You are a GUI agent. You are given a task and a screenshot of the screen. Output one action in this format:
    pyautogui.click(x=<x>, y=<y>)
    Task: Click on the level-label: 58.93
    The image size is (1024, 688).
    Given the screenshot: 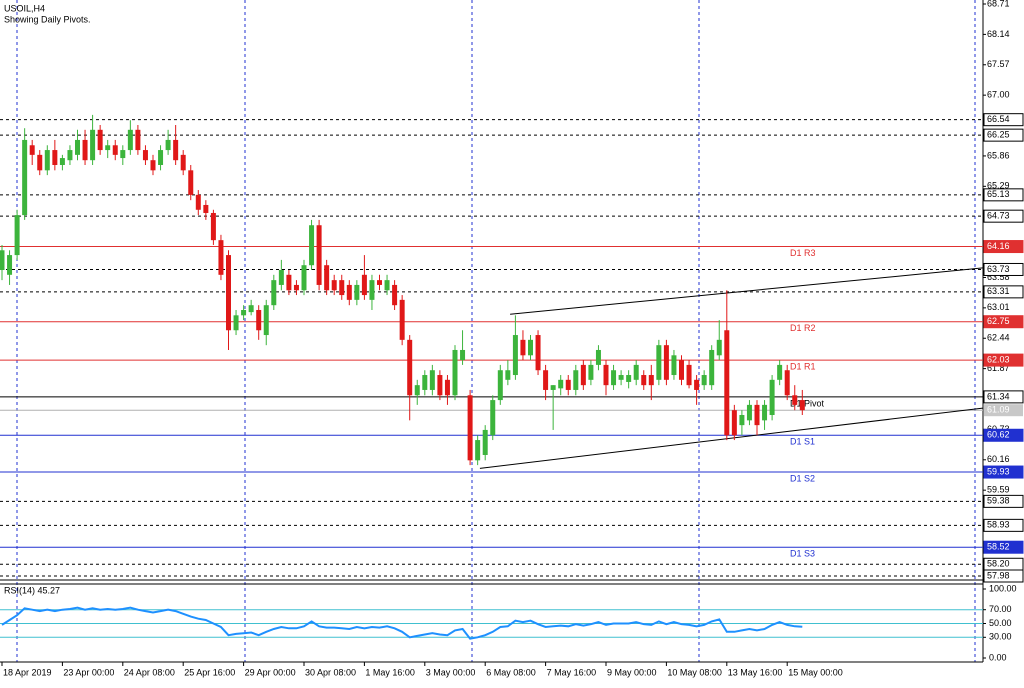 What is the action you would take?
    pyautogui.click(x=998, y=525)
    